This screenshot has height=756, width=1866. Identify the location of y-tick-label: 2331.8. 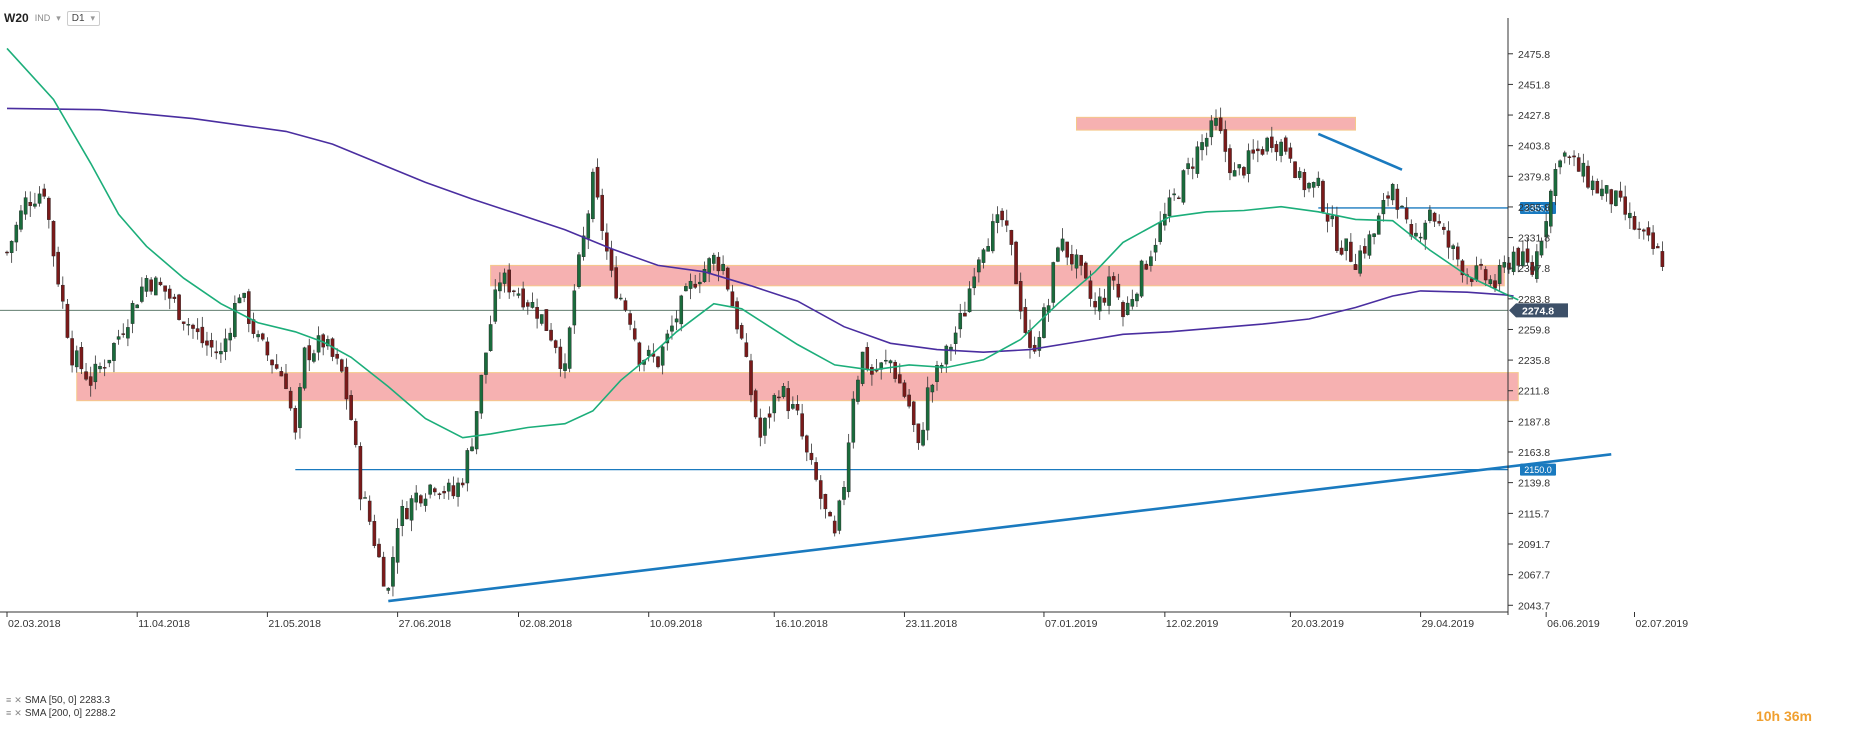
(1534, 239).